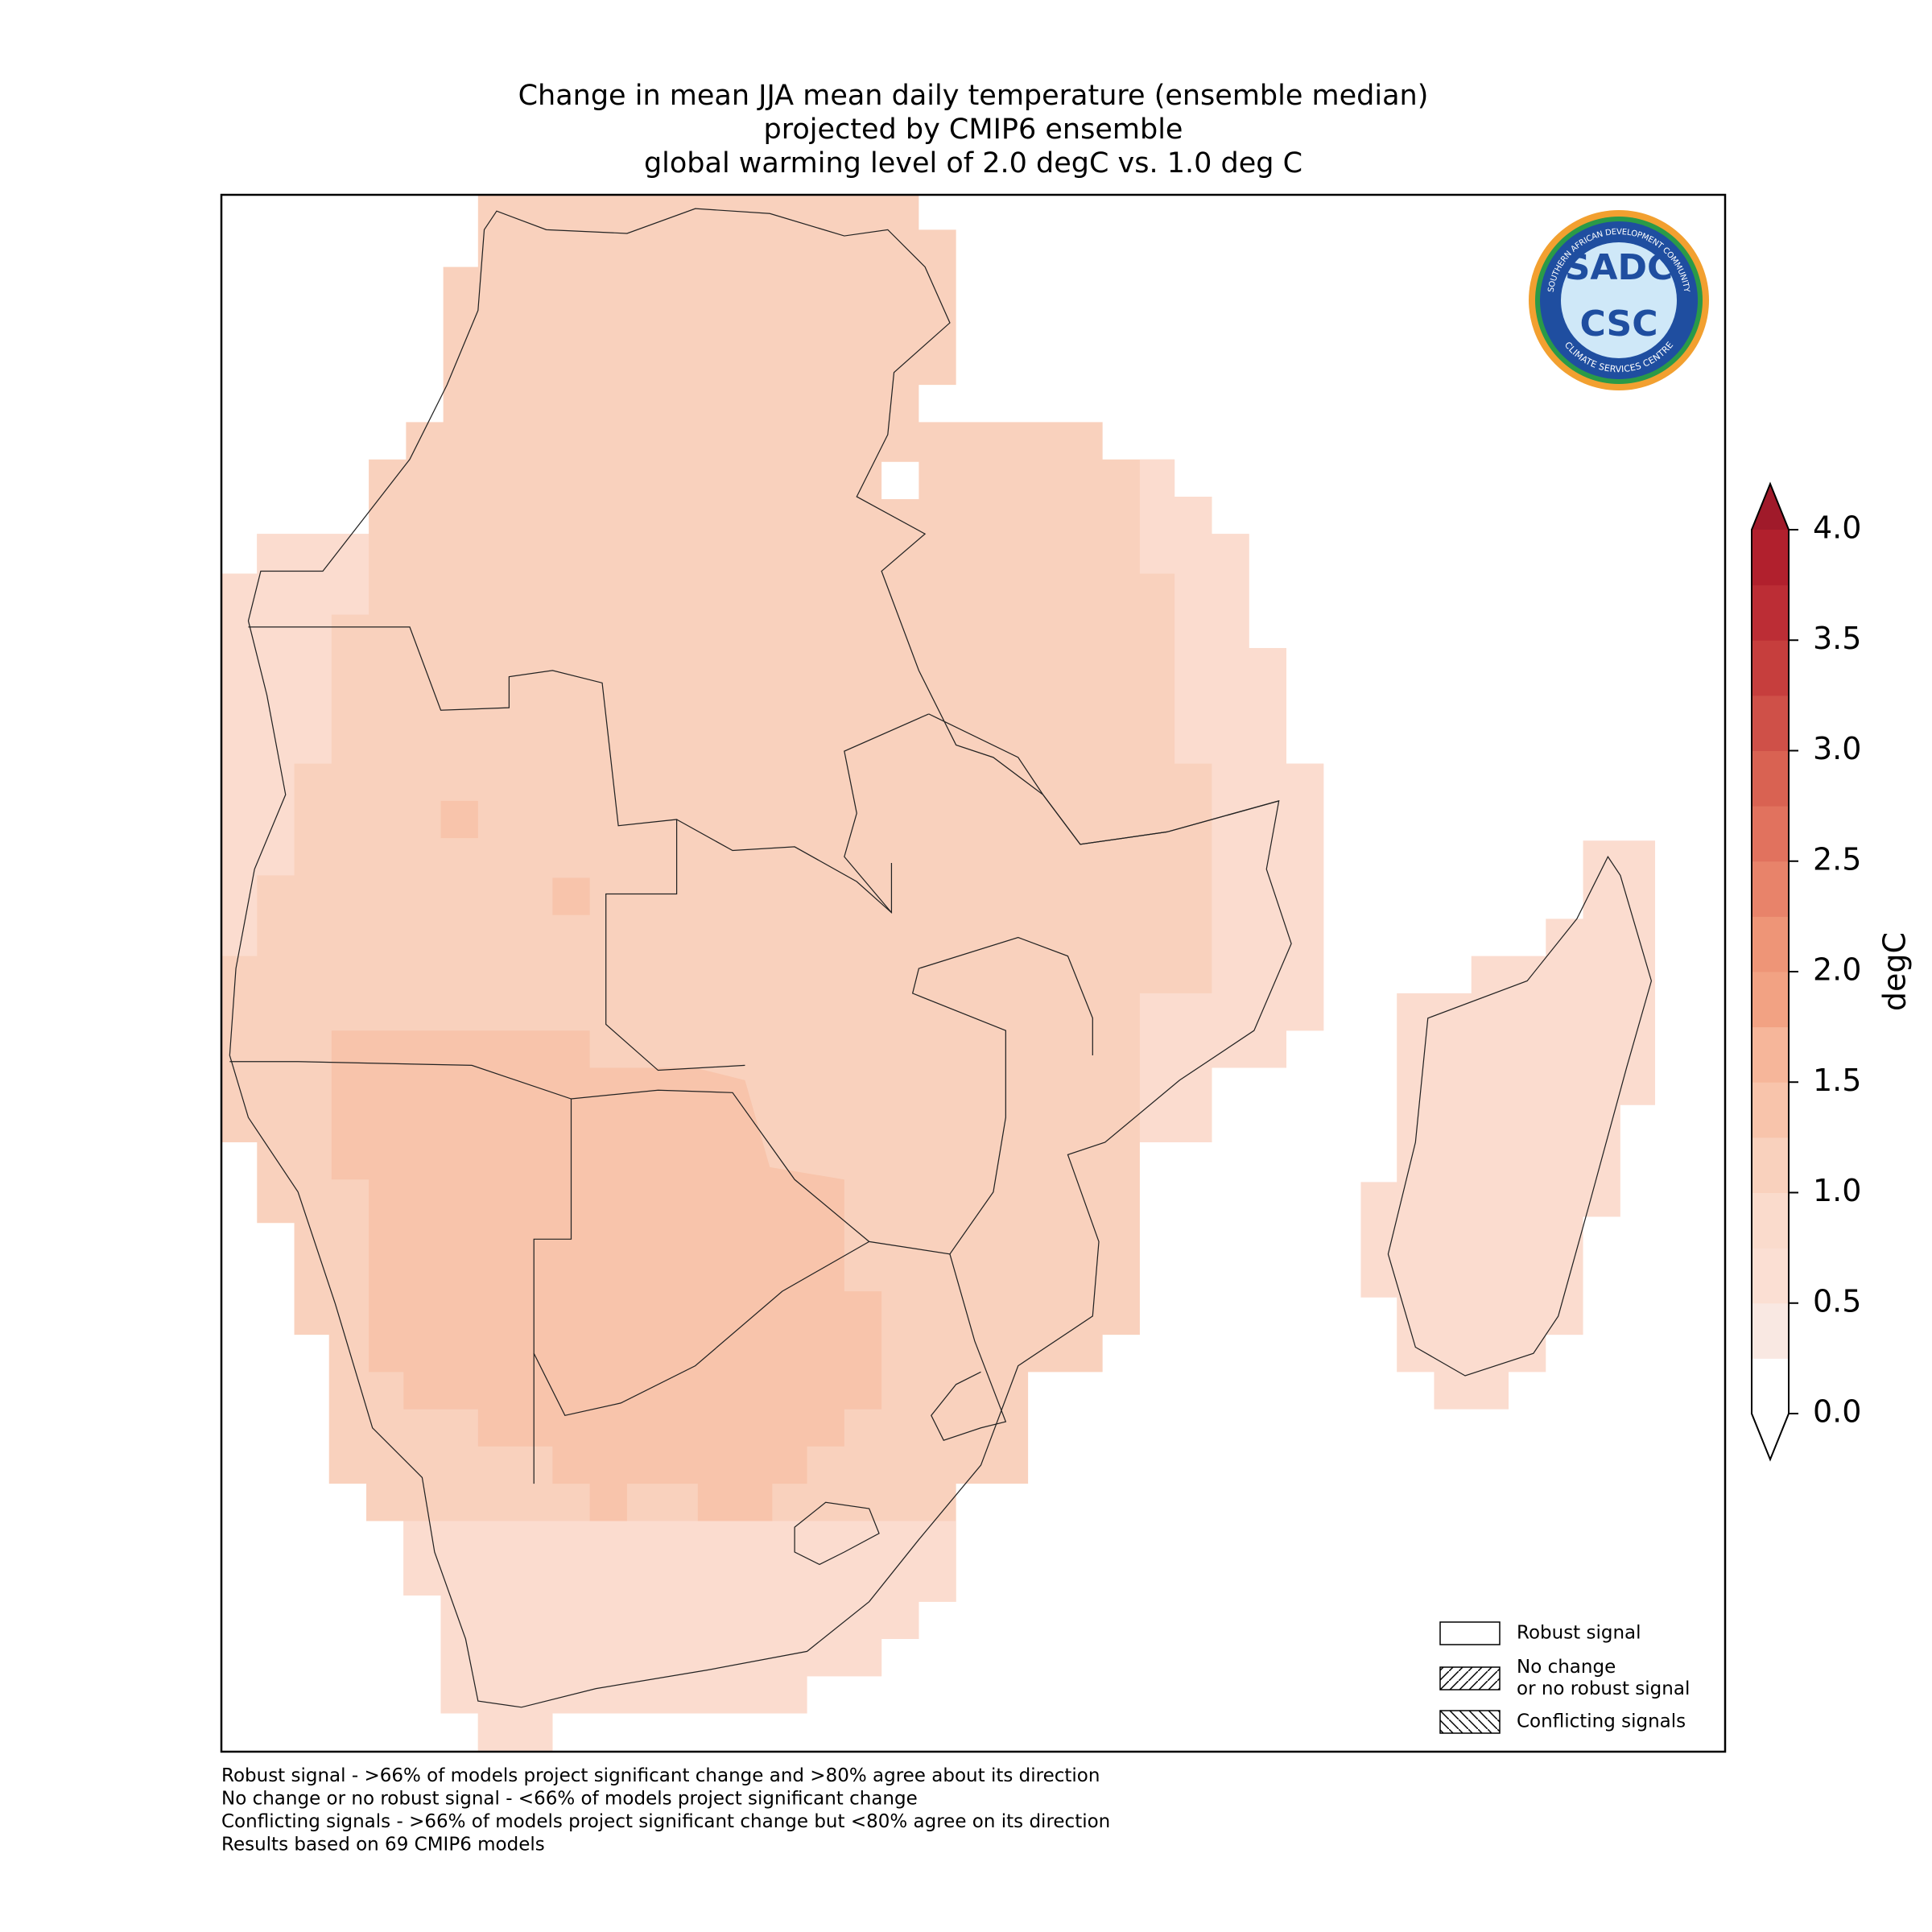  I want to click on title-line: projected by CMIP6 ensemble, so click(973, 130).